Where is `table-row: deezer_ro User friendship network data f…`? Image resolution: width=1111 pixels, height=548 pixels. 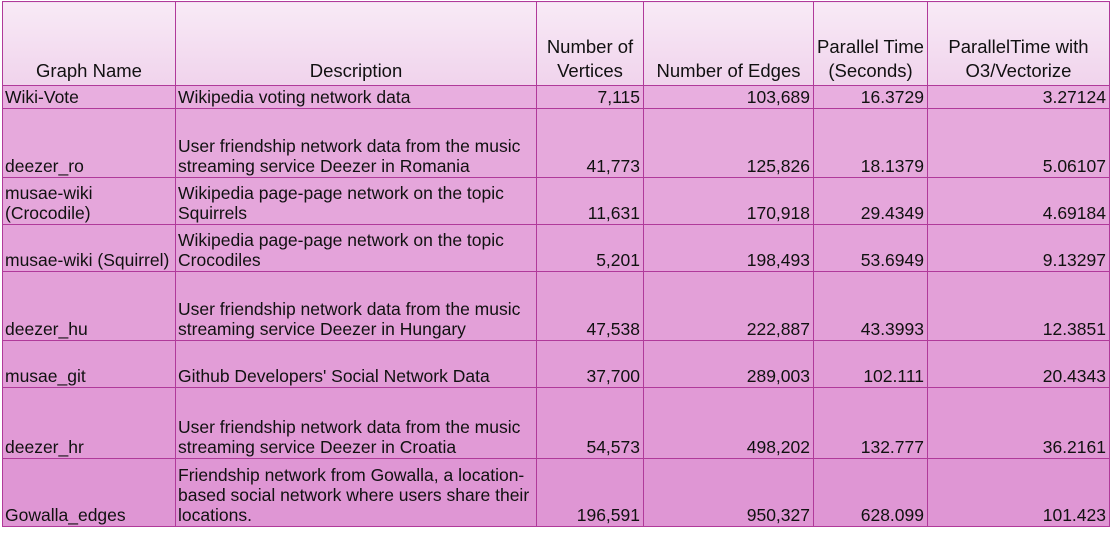
table-row: deezer_ro User friendship network data f… is located at coordinates (556, 143).